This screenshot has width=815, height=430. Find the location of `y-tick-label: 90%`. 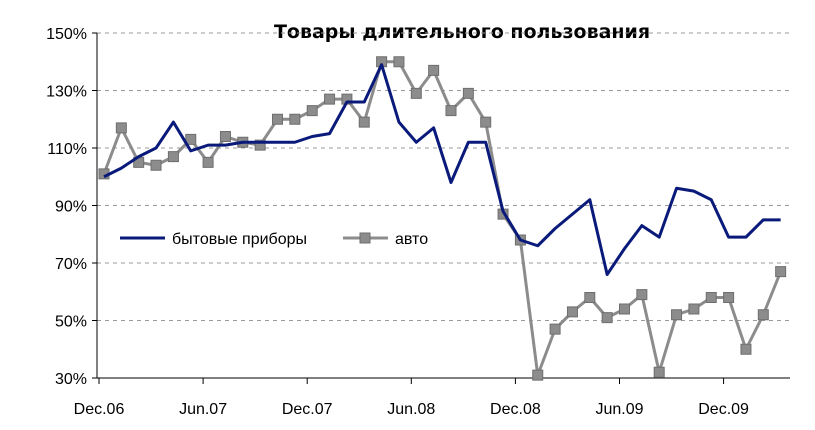

y-tick-label: 90% is located at coordinates (71, 207).